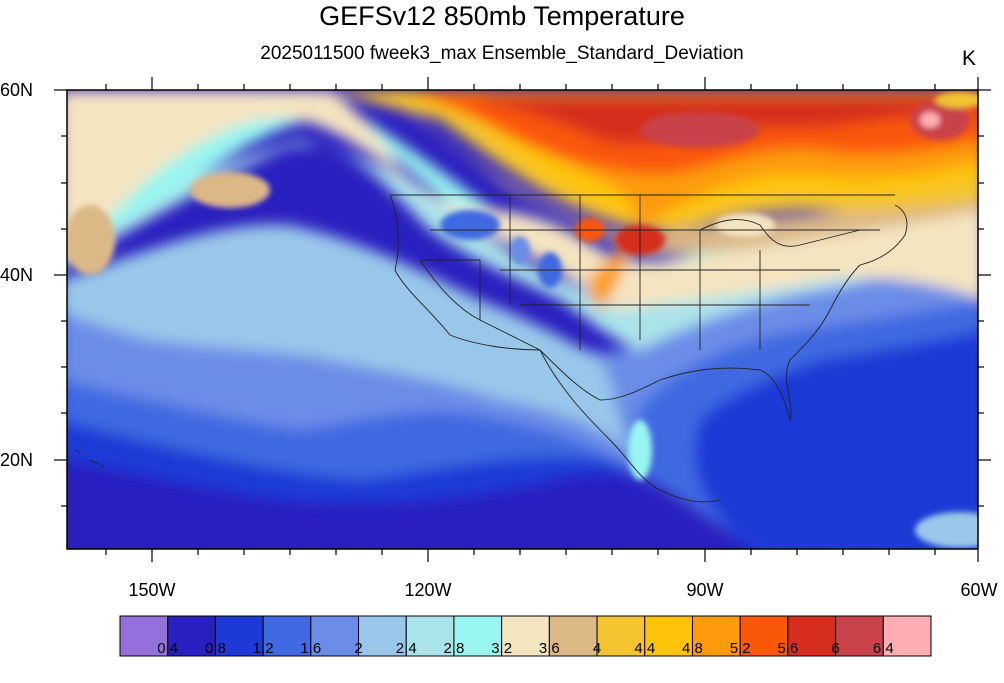 The width and height of the screenshot is (1004, 683). Describe the element at coordinates (17, 460) in the screenshot. I see `lat-label-20n: 20N` at that location.